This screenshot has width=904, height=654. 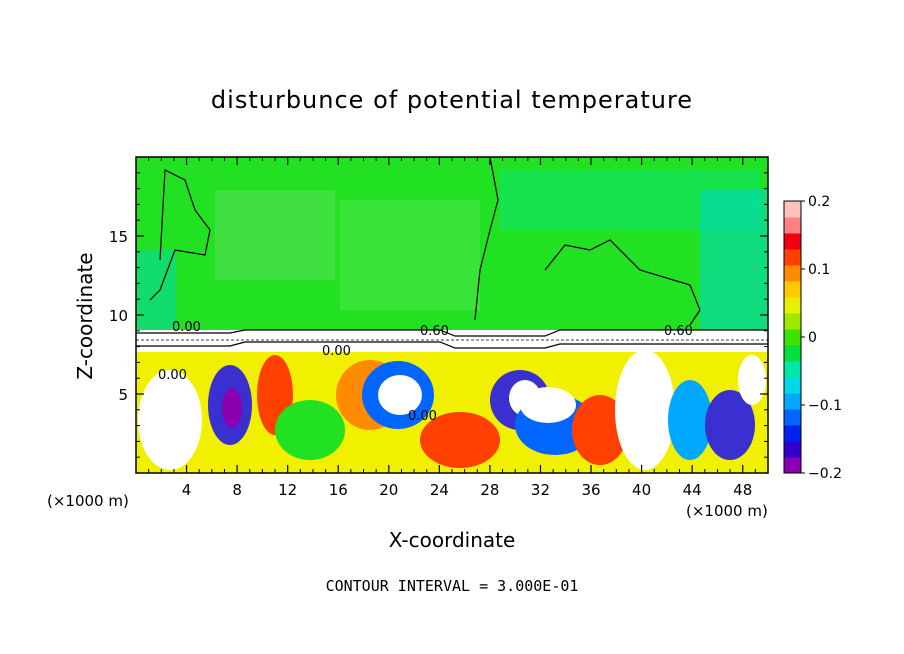 I want to click on white-swirl-core, so click(x=400, y=395).